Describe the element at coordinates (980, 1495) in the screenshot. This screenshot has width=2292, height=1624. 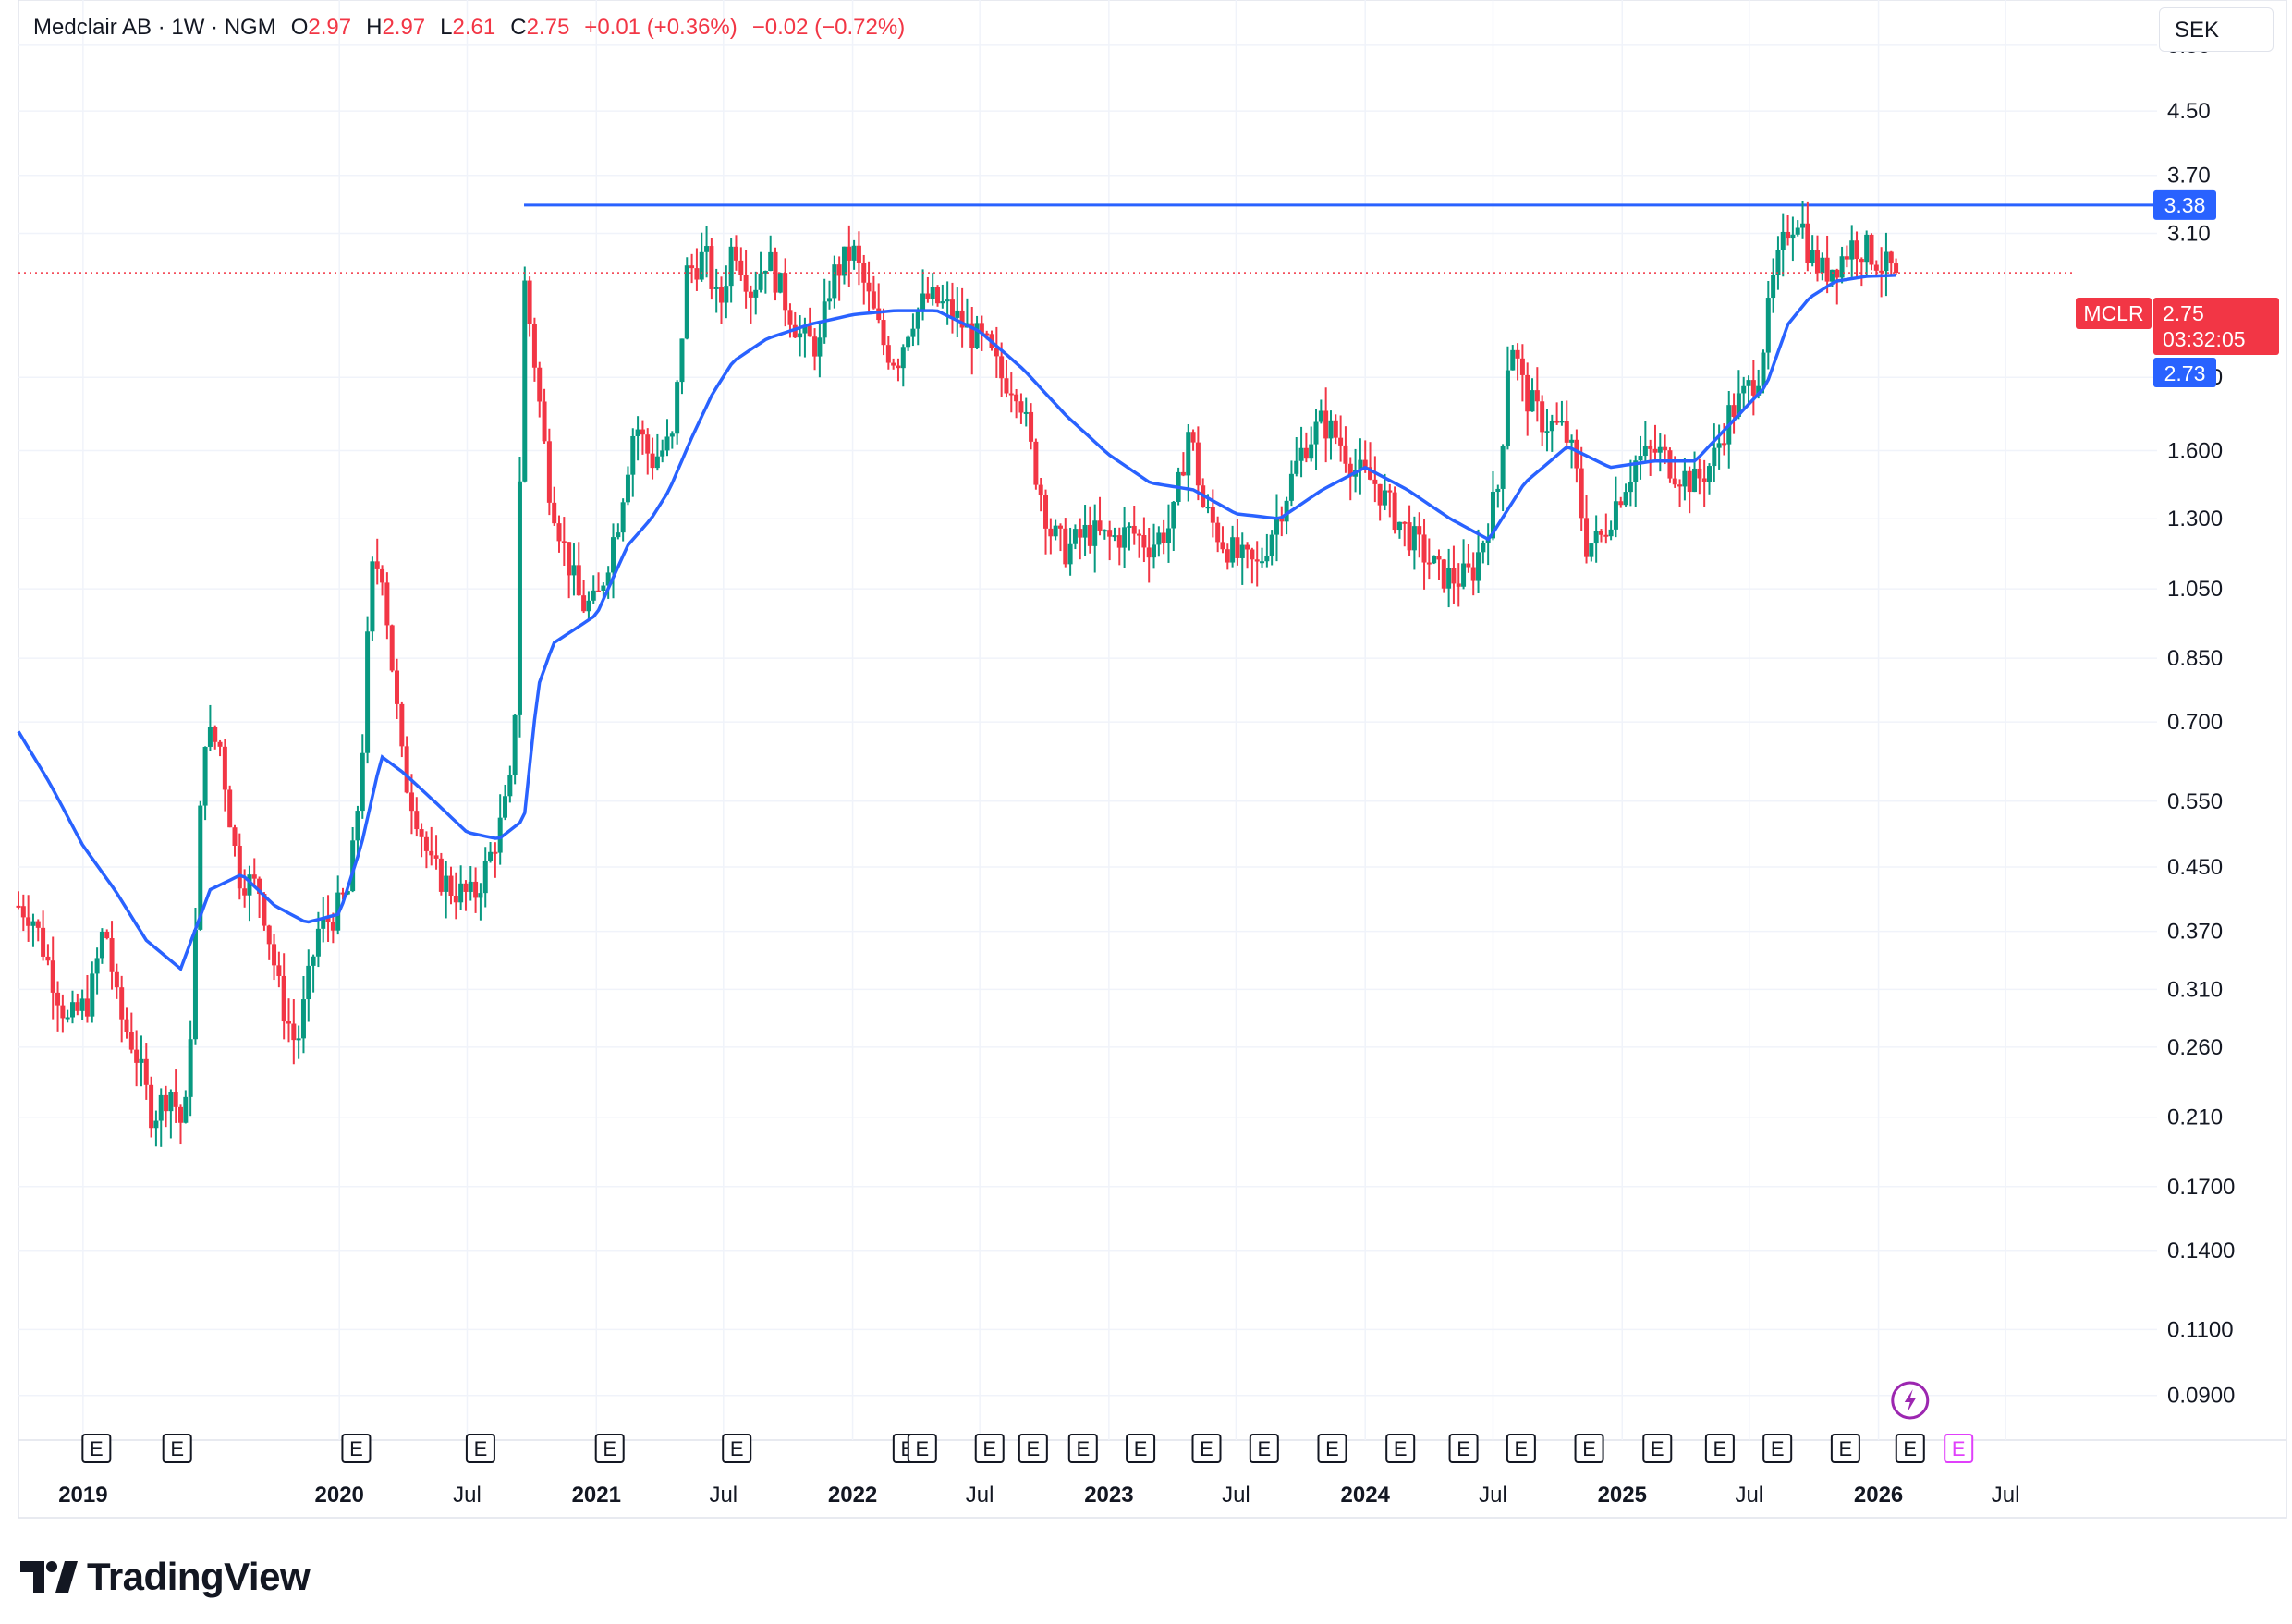
I see `time-tick-label: Jul` at that location.